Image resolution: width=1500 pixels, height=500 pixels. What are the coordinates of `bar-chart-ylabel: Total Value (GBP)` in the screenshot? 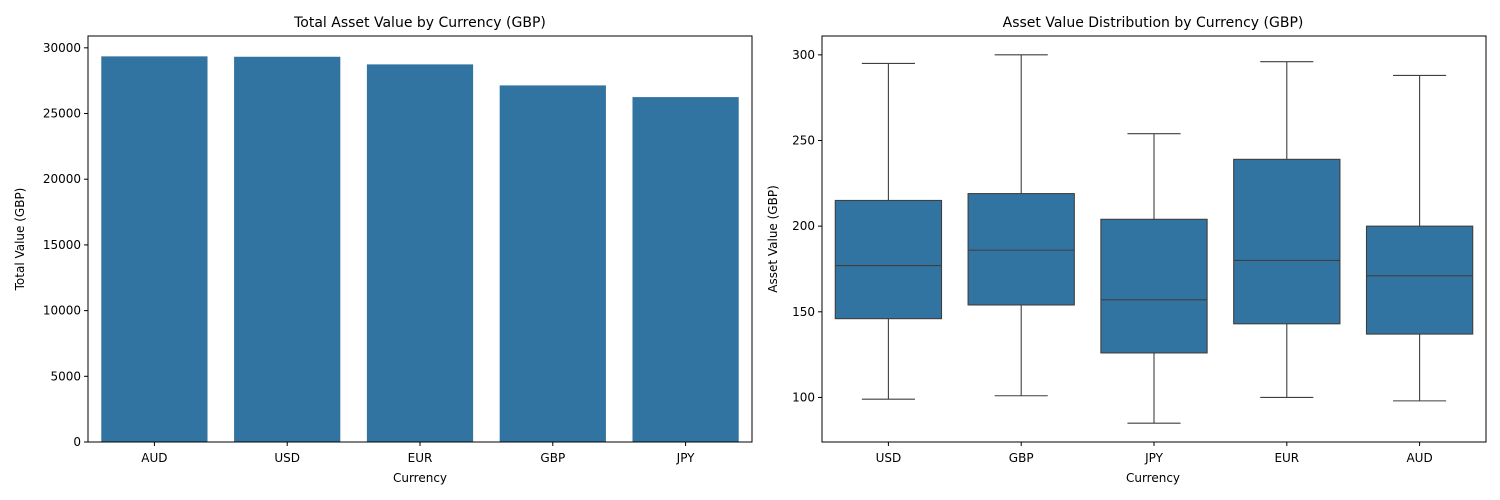 It's located at (20, 240).